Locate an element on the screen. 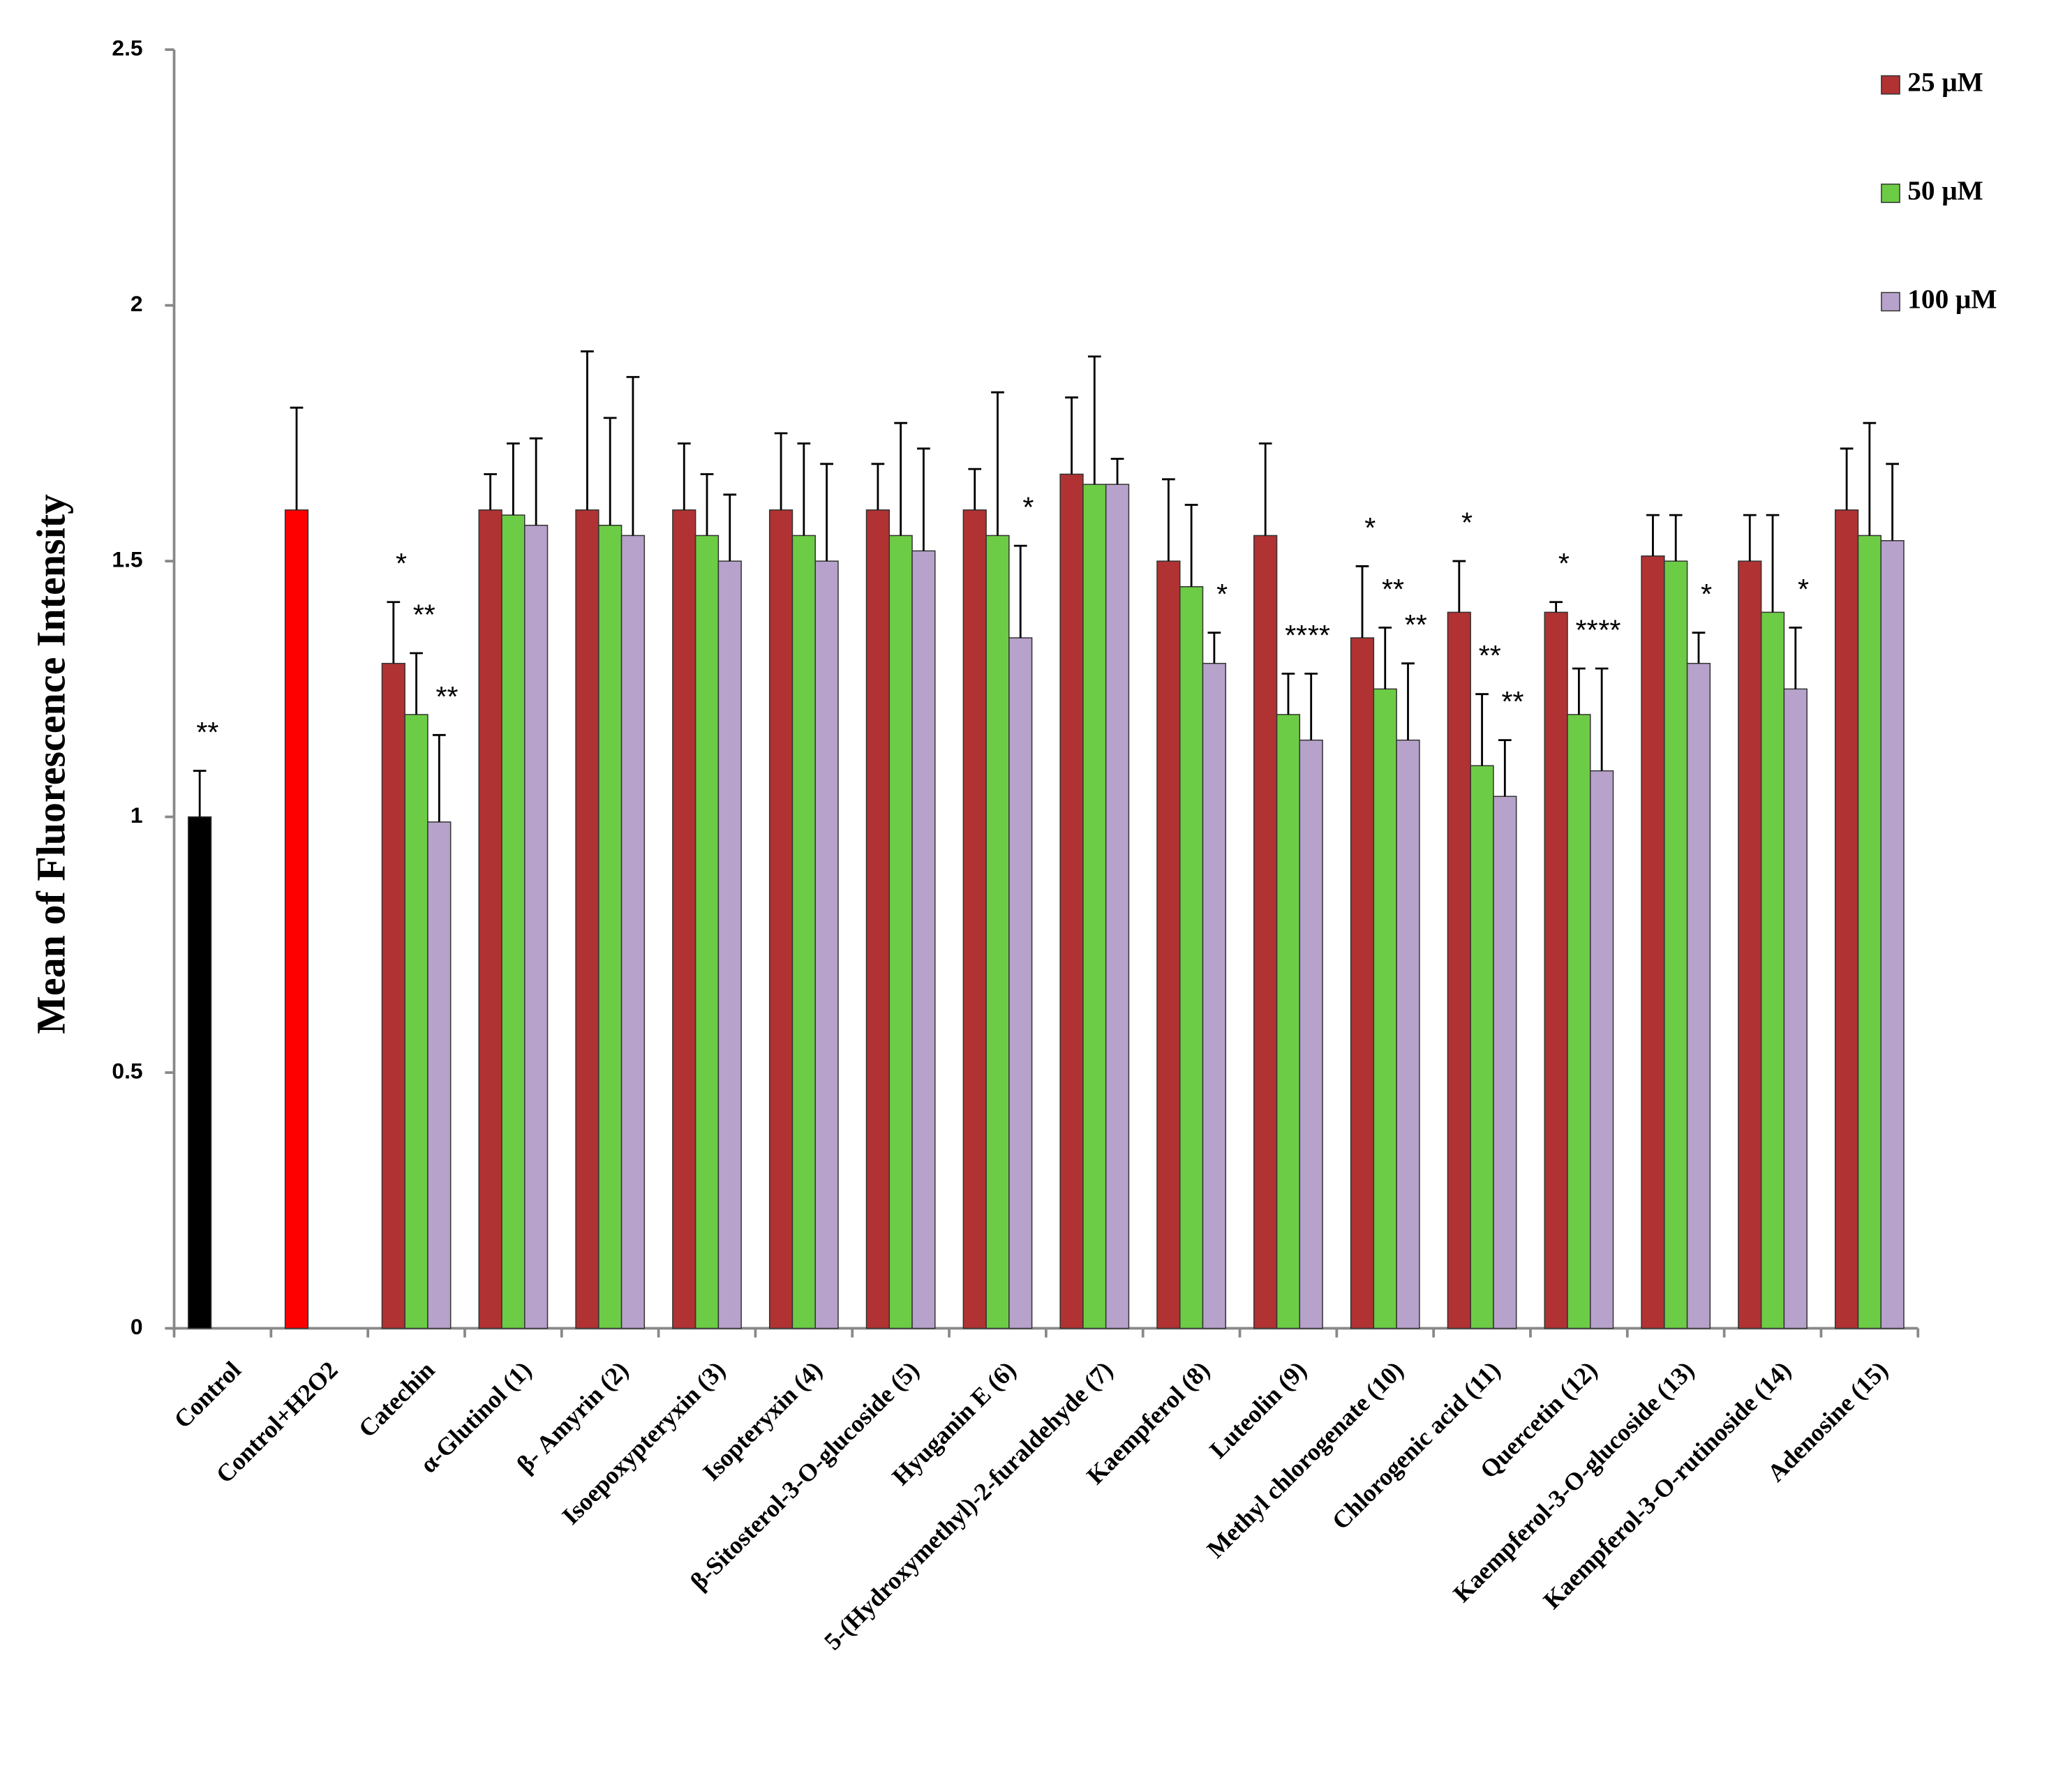 The image size is (2049, 1792). y-tick-label: 1 is located at coordinates (137, 815).